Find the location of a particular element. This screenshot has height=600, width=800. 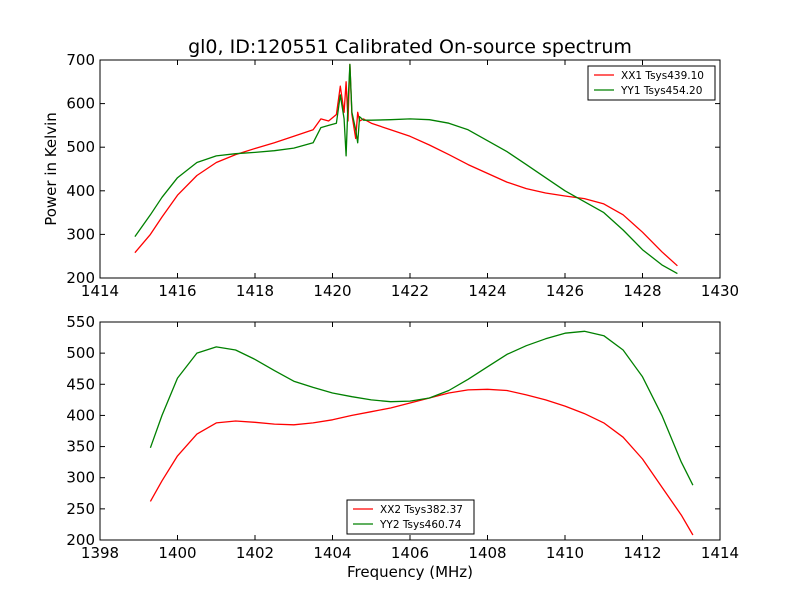

x-tick-label: 1398 is located at coordinates (100, 553).